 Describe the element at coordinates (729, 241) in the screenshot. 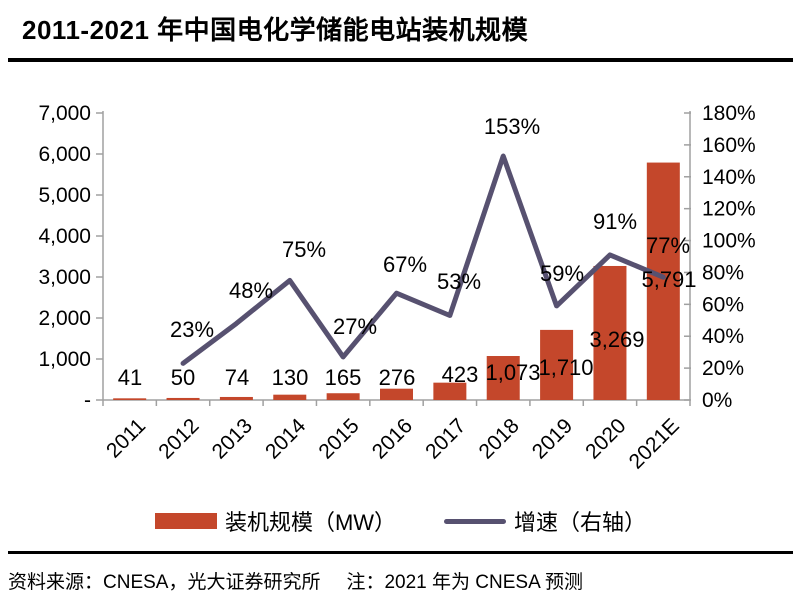

I see `right-axis-label: 100%` at that location.